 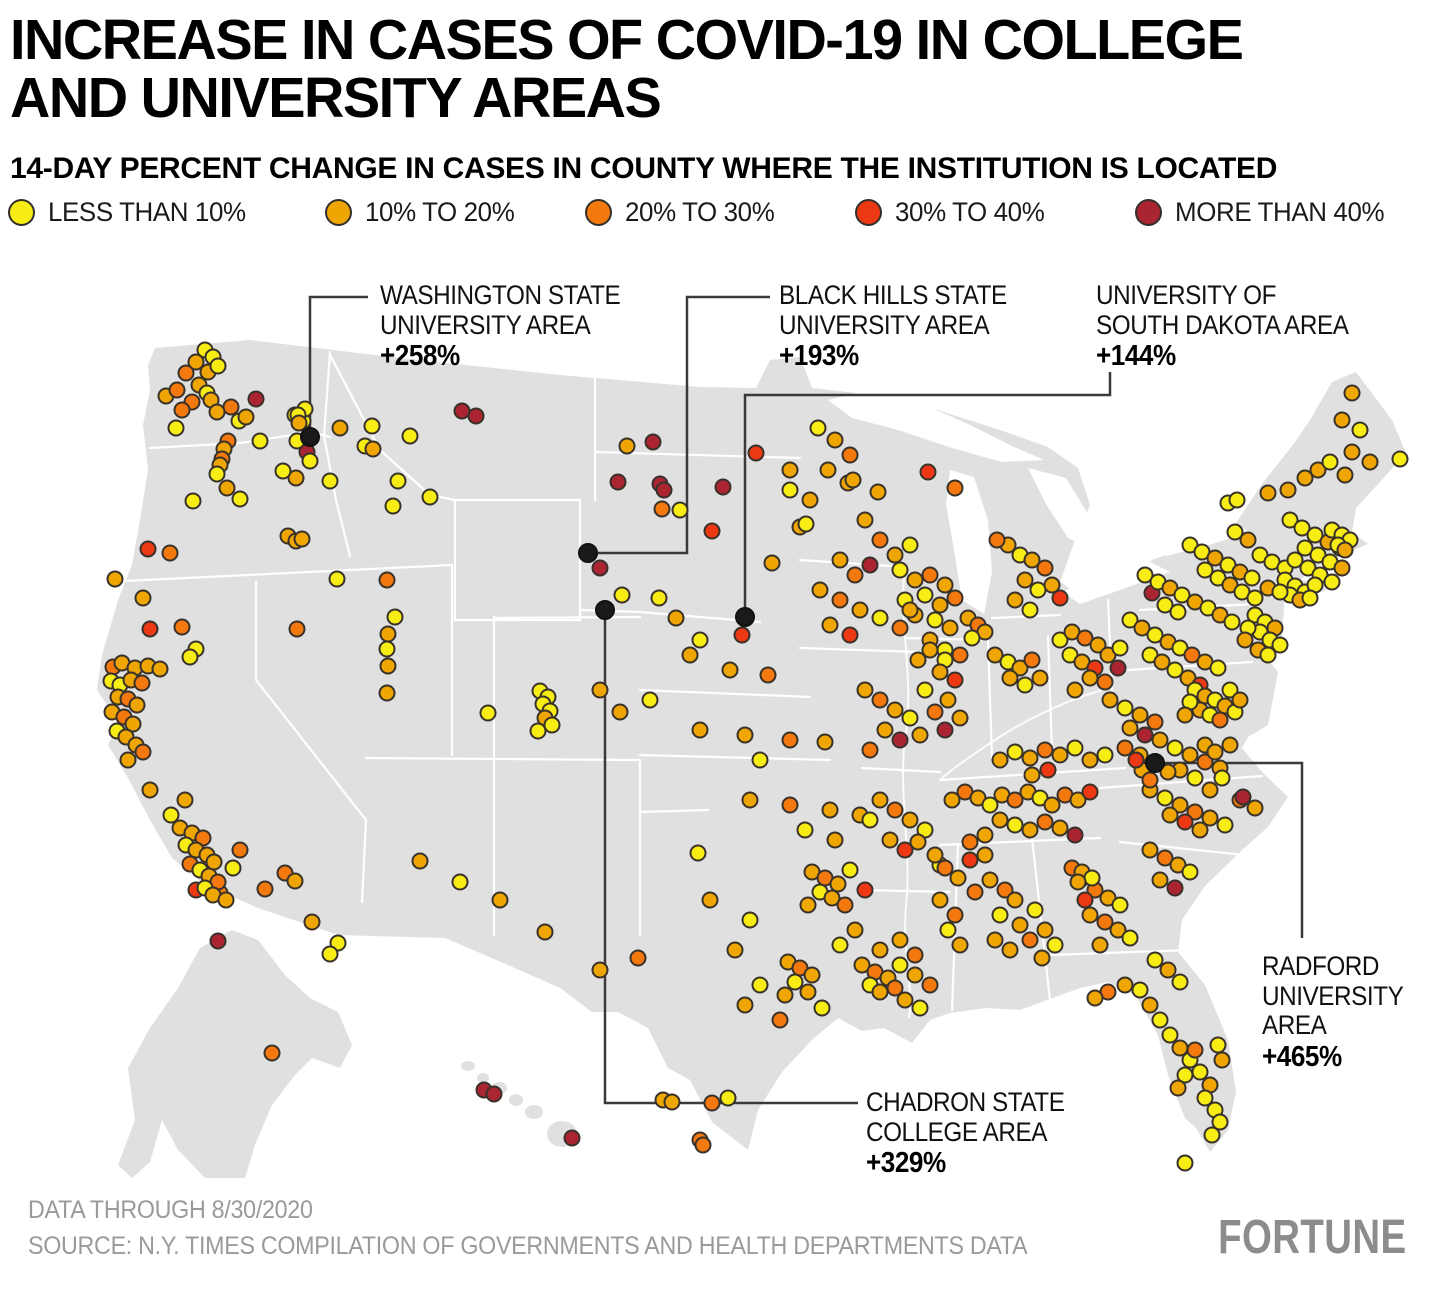 I want to click on highlighted-dot-washington-state-university, so click(x=310, y=437).